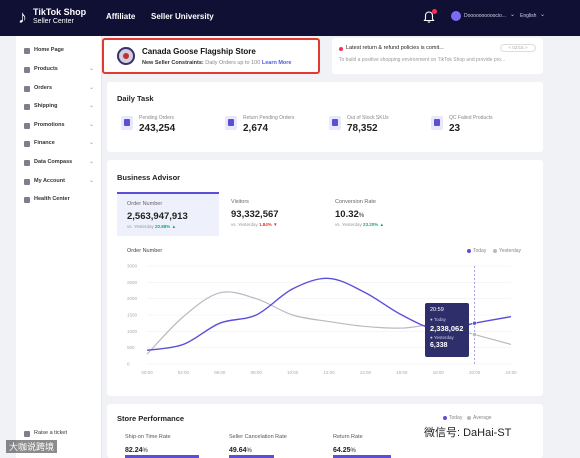  I want to click on task-label: Out of Stock SKUs, so click(368, 118).